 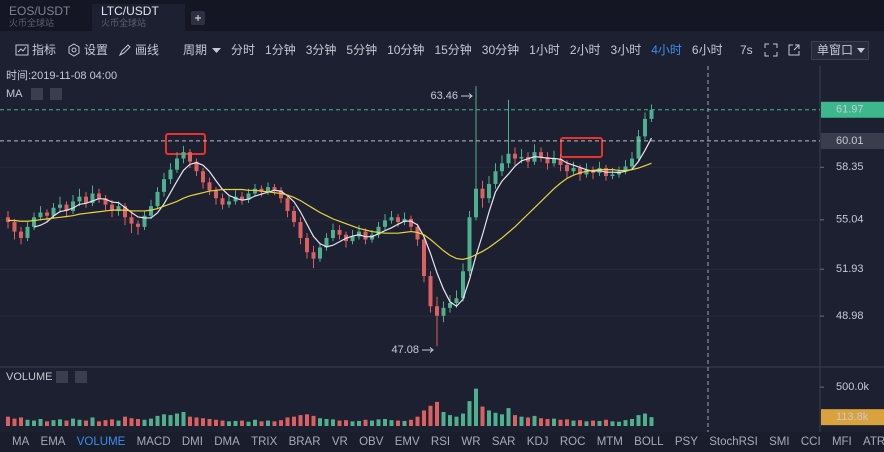 What do you see at coordinates (585, 50) in the screenshot?
I see `period-button: 2小时` at bounding box center [585, 50].